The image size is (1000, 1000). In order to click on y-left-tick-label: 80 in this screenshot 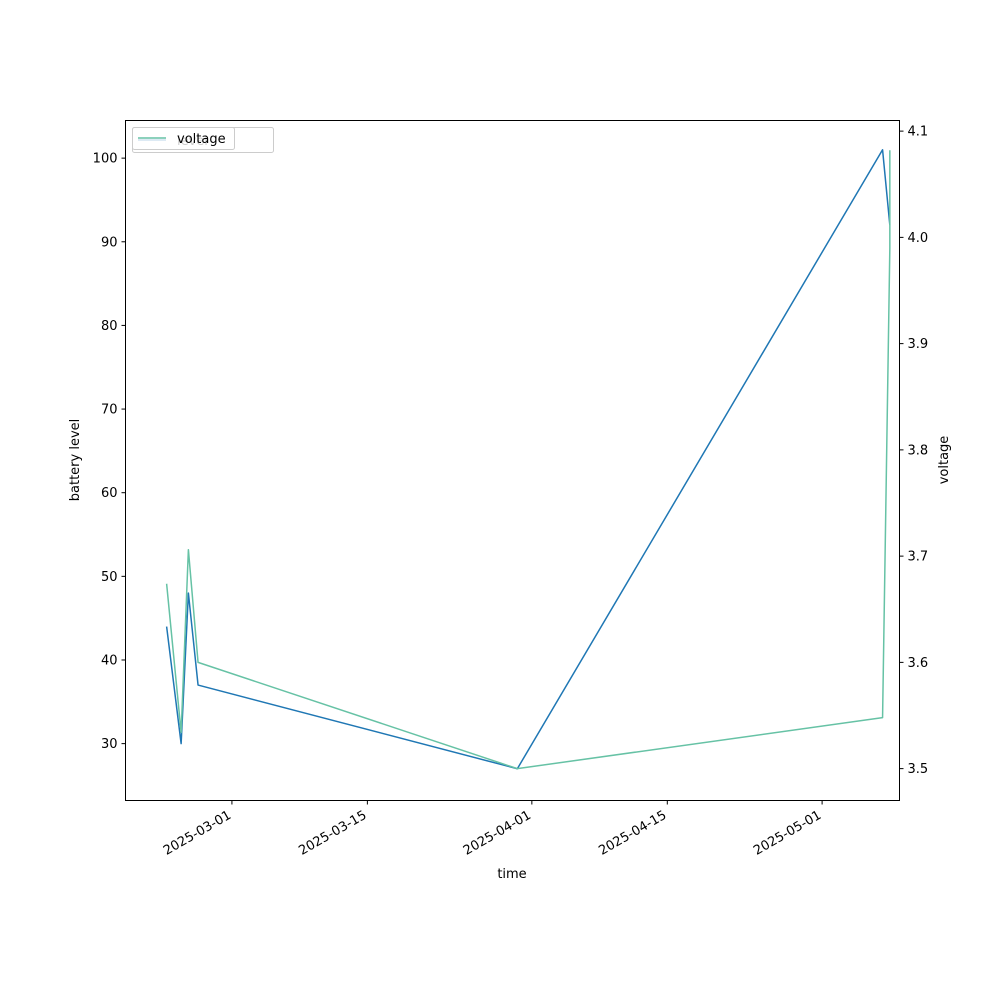, I will do `click(109, 326)`.